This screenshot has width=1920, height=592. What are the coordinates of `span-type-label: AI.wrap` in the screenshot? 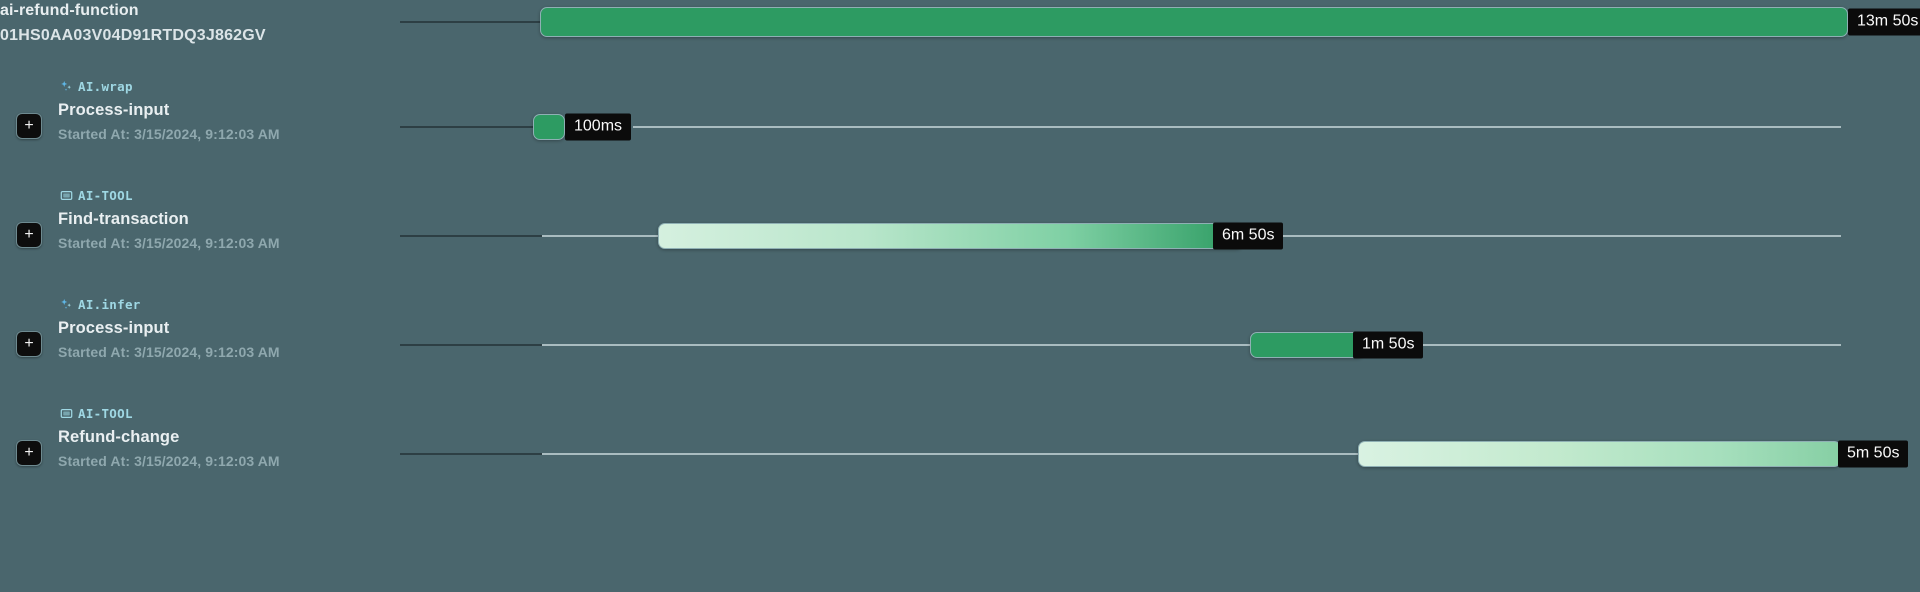 It's located at (105, 86).